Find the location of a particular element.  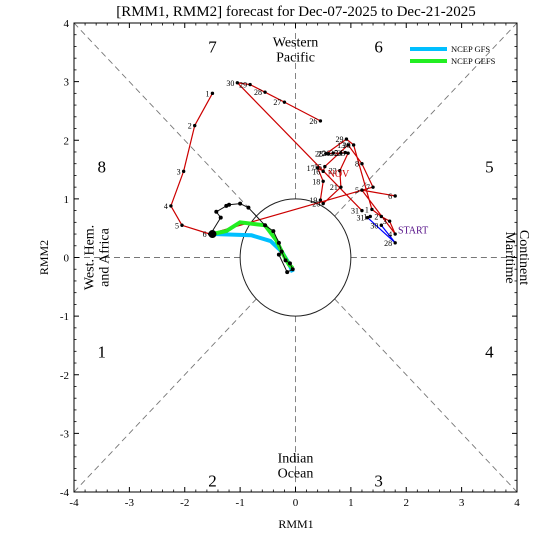

unit-circle is located at coordinates (295, 257).